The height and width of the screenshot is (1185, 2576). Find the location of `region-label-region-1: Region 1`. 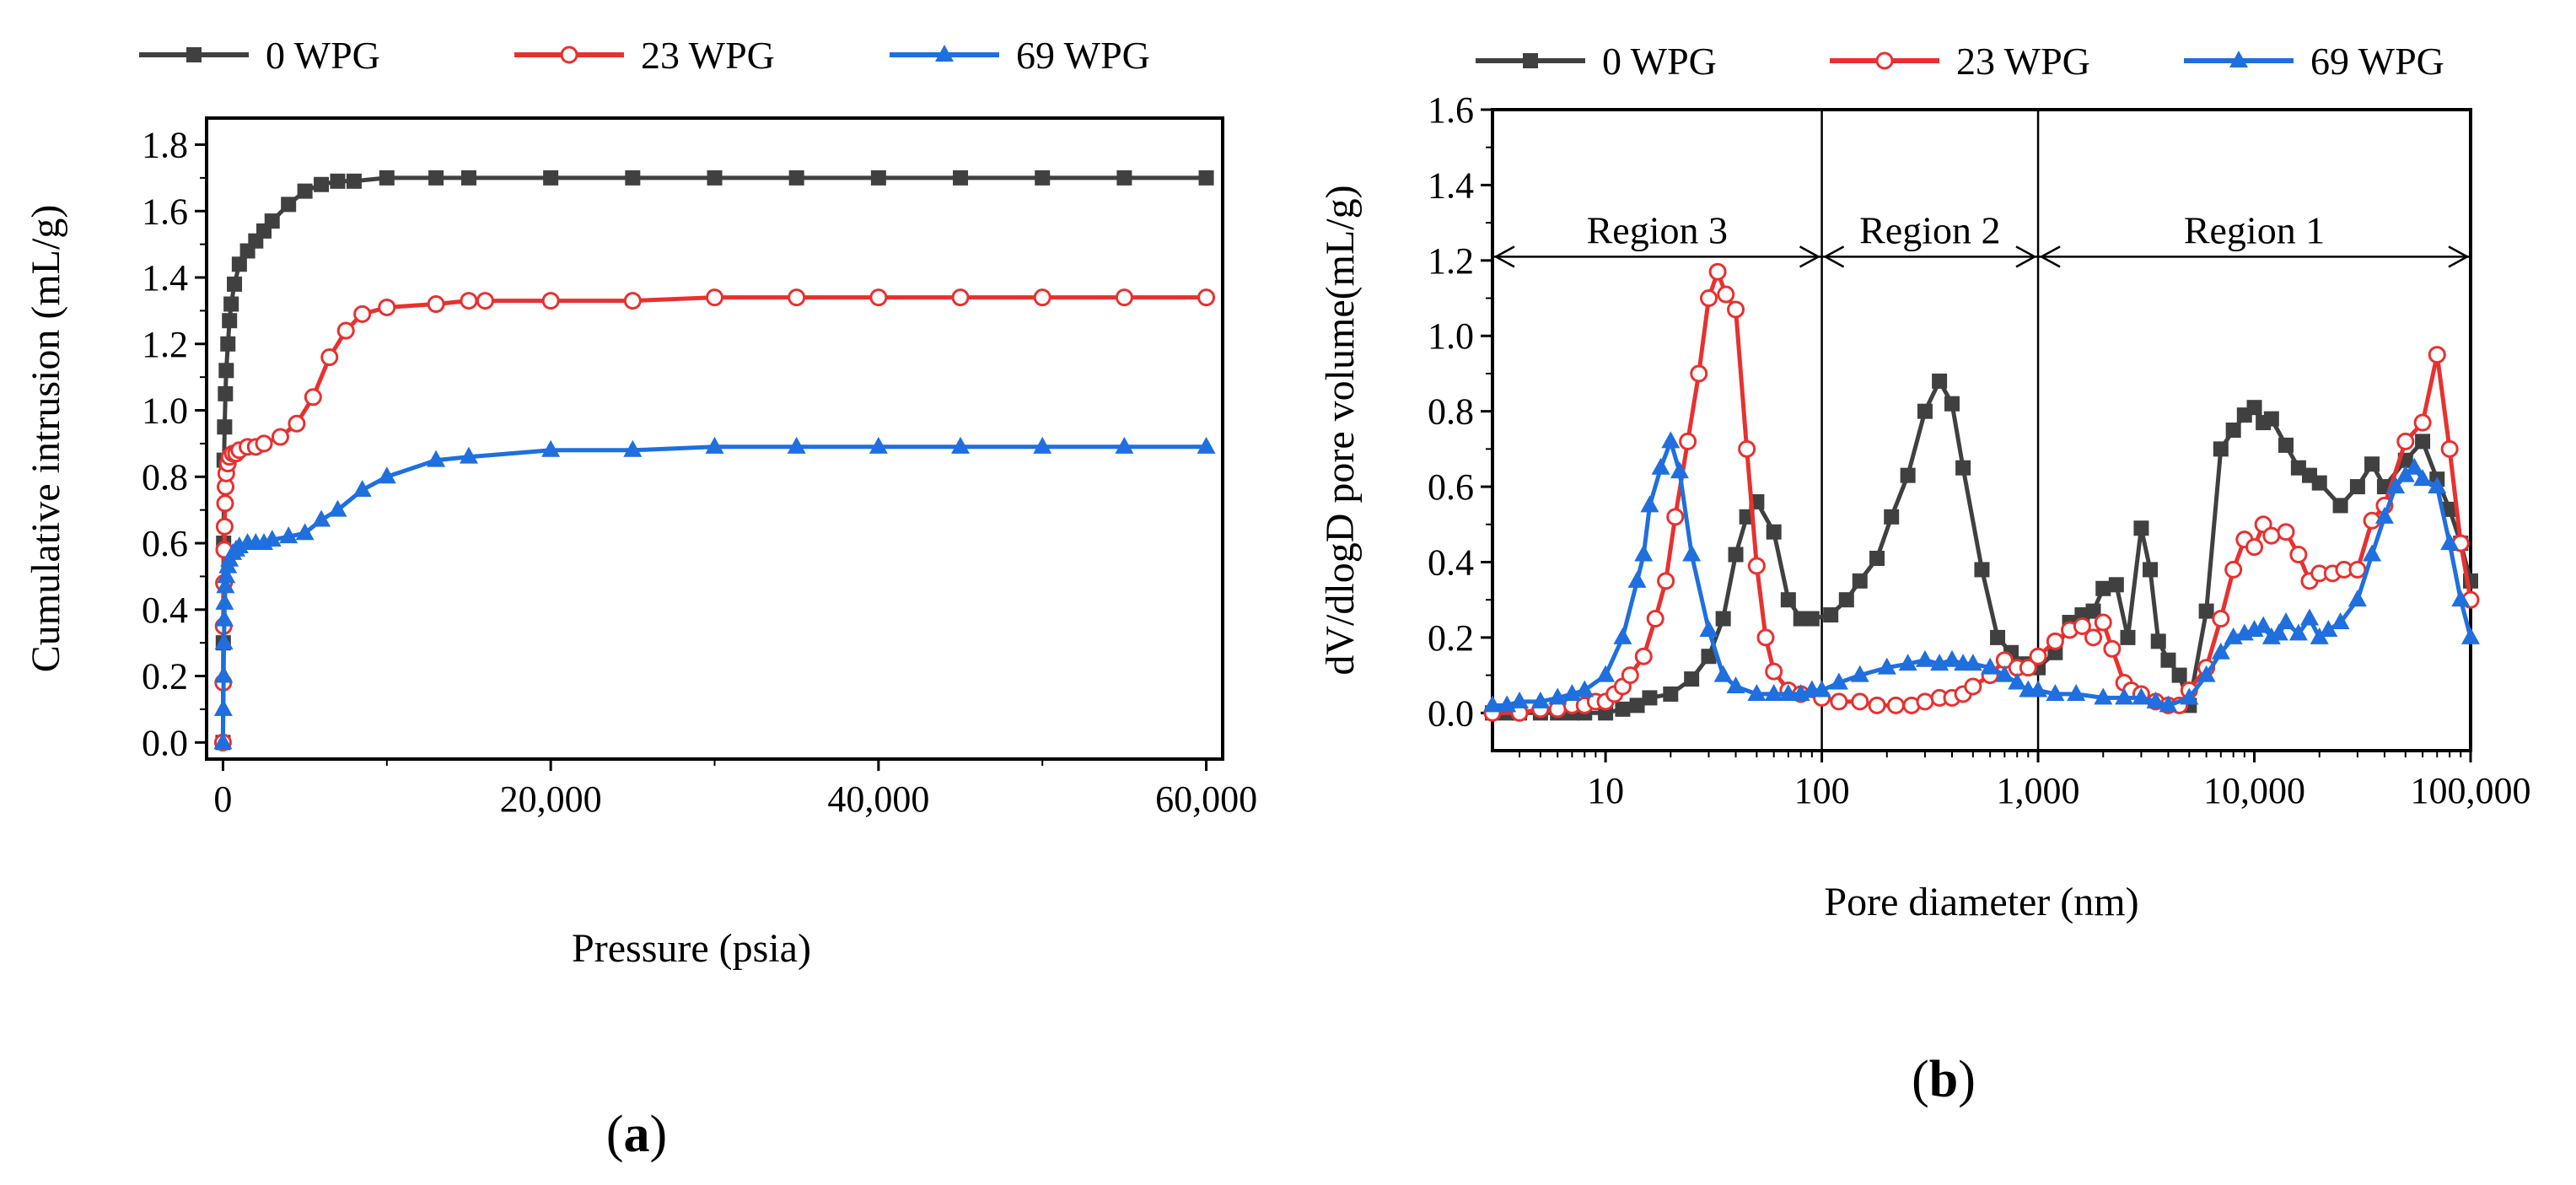

region-label-region-1: Region 1 is located at coordinates (2254, 229).